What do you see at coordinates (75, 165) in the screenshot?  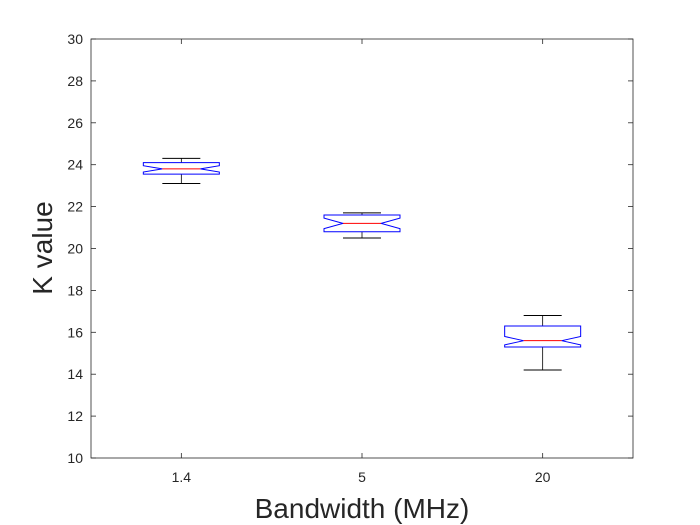 I see `y-tick-label: 24` at bounding box center [75, 165].